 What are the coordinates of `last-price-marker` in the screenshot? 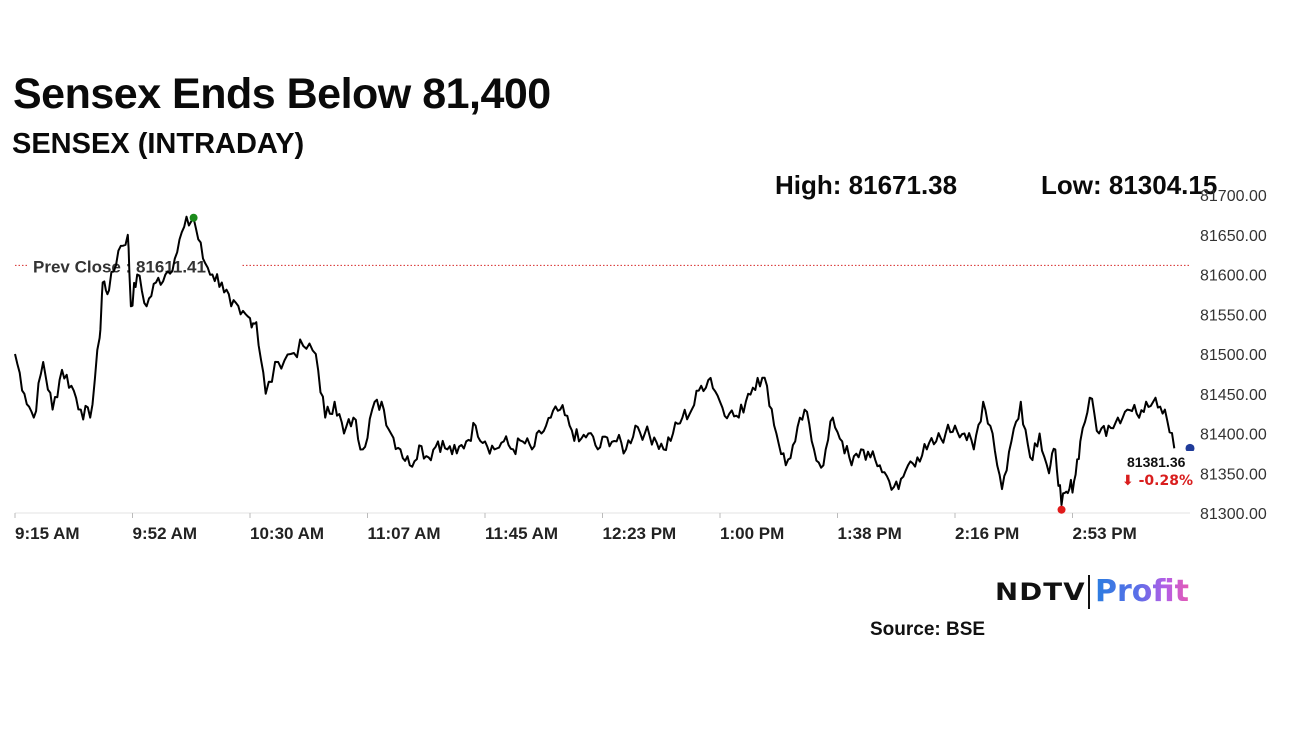 It's located at (1190, 448).